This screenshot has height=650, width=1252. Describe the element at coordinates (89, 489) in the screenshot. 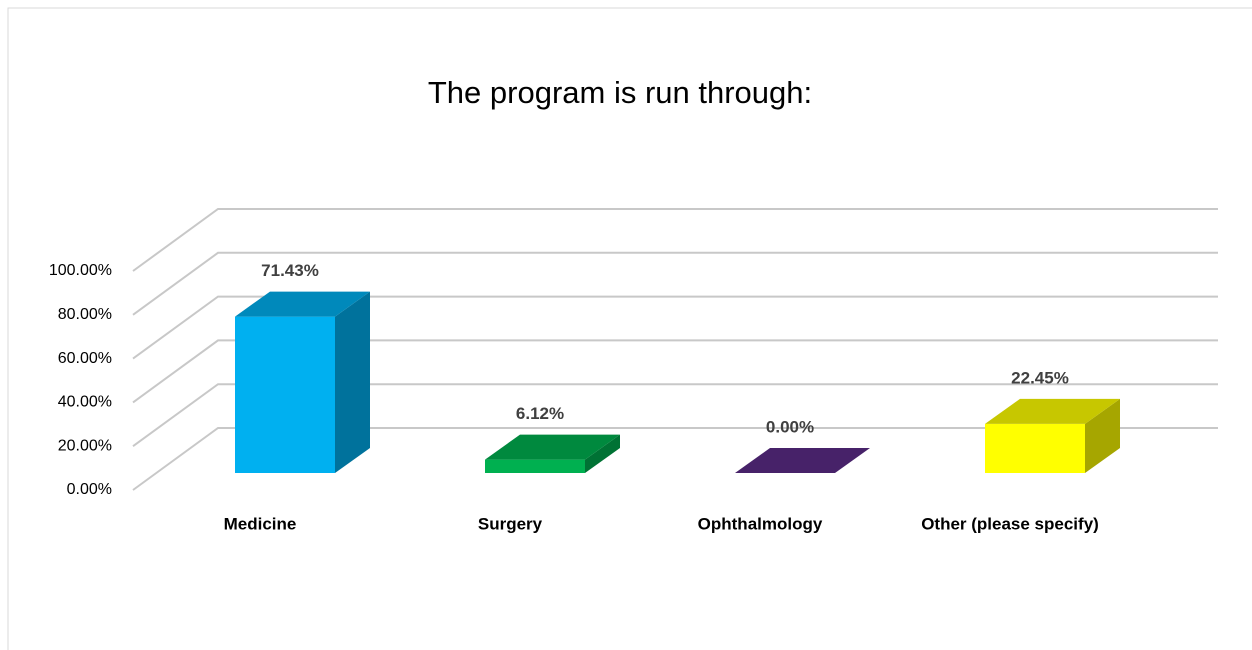

I see `y-tick-label: 0.00%` at that location.